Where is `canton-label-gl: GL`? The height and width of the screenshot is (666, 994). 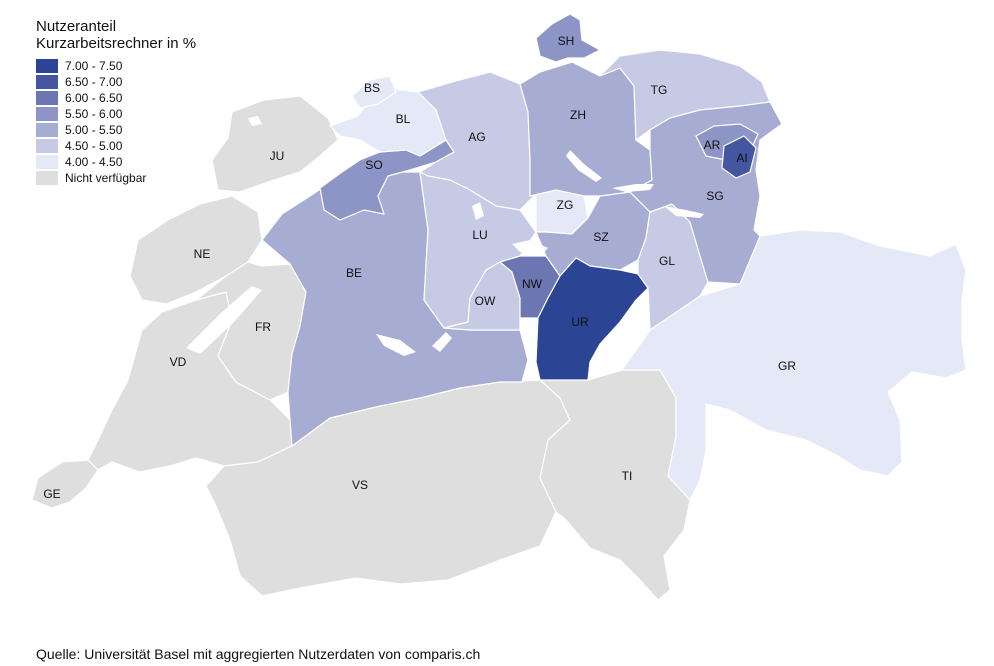
canton-label-gl: GL is located at coordinates (667, 261).